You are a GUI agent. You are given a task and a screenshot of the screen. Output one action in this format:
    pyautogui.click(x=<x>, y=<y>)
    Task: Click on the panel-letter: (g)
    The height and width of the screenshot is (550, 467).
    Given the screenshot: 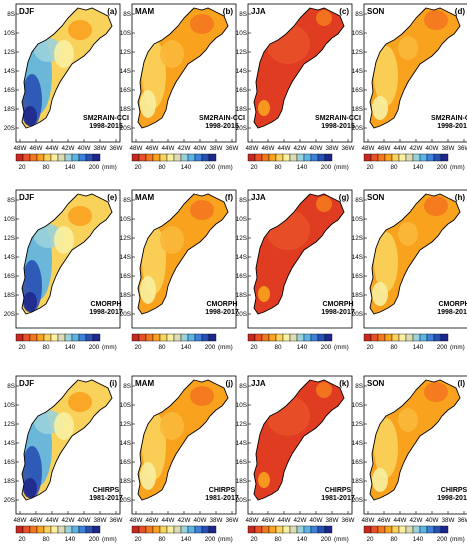 What is the action you would take?
    pyautogui.click(x=344, y=197)
    